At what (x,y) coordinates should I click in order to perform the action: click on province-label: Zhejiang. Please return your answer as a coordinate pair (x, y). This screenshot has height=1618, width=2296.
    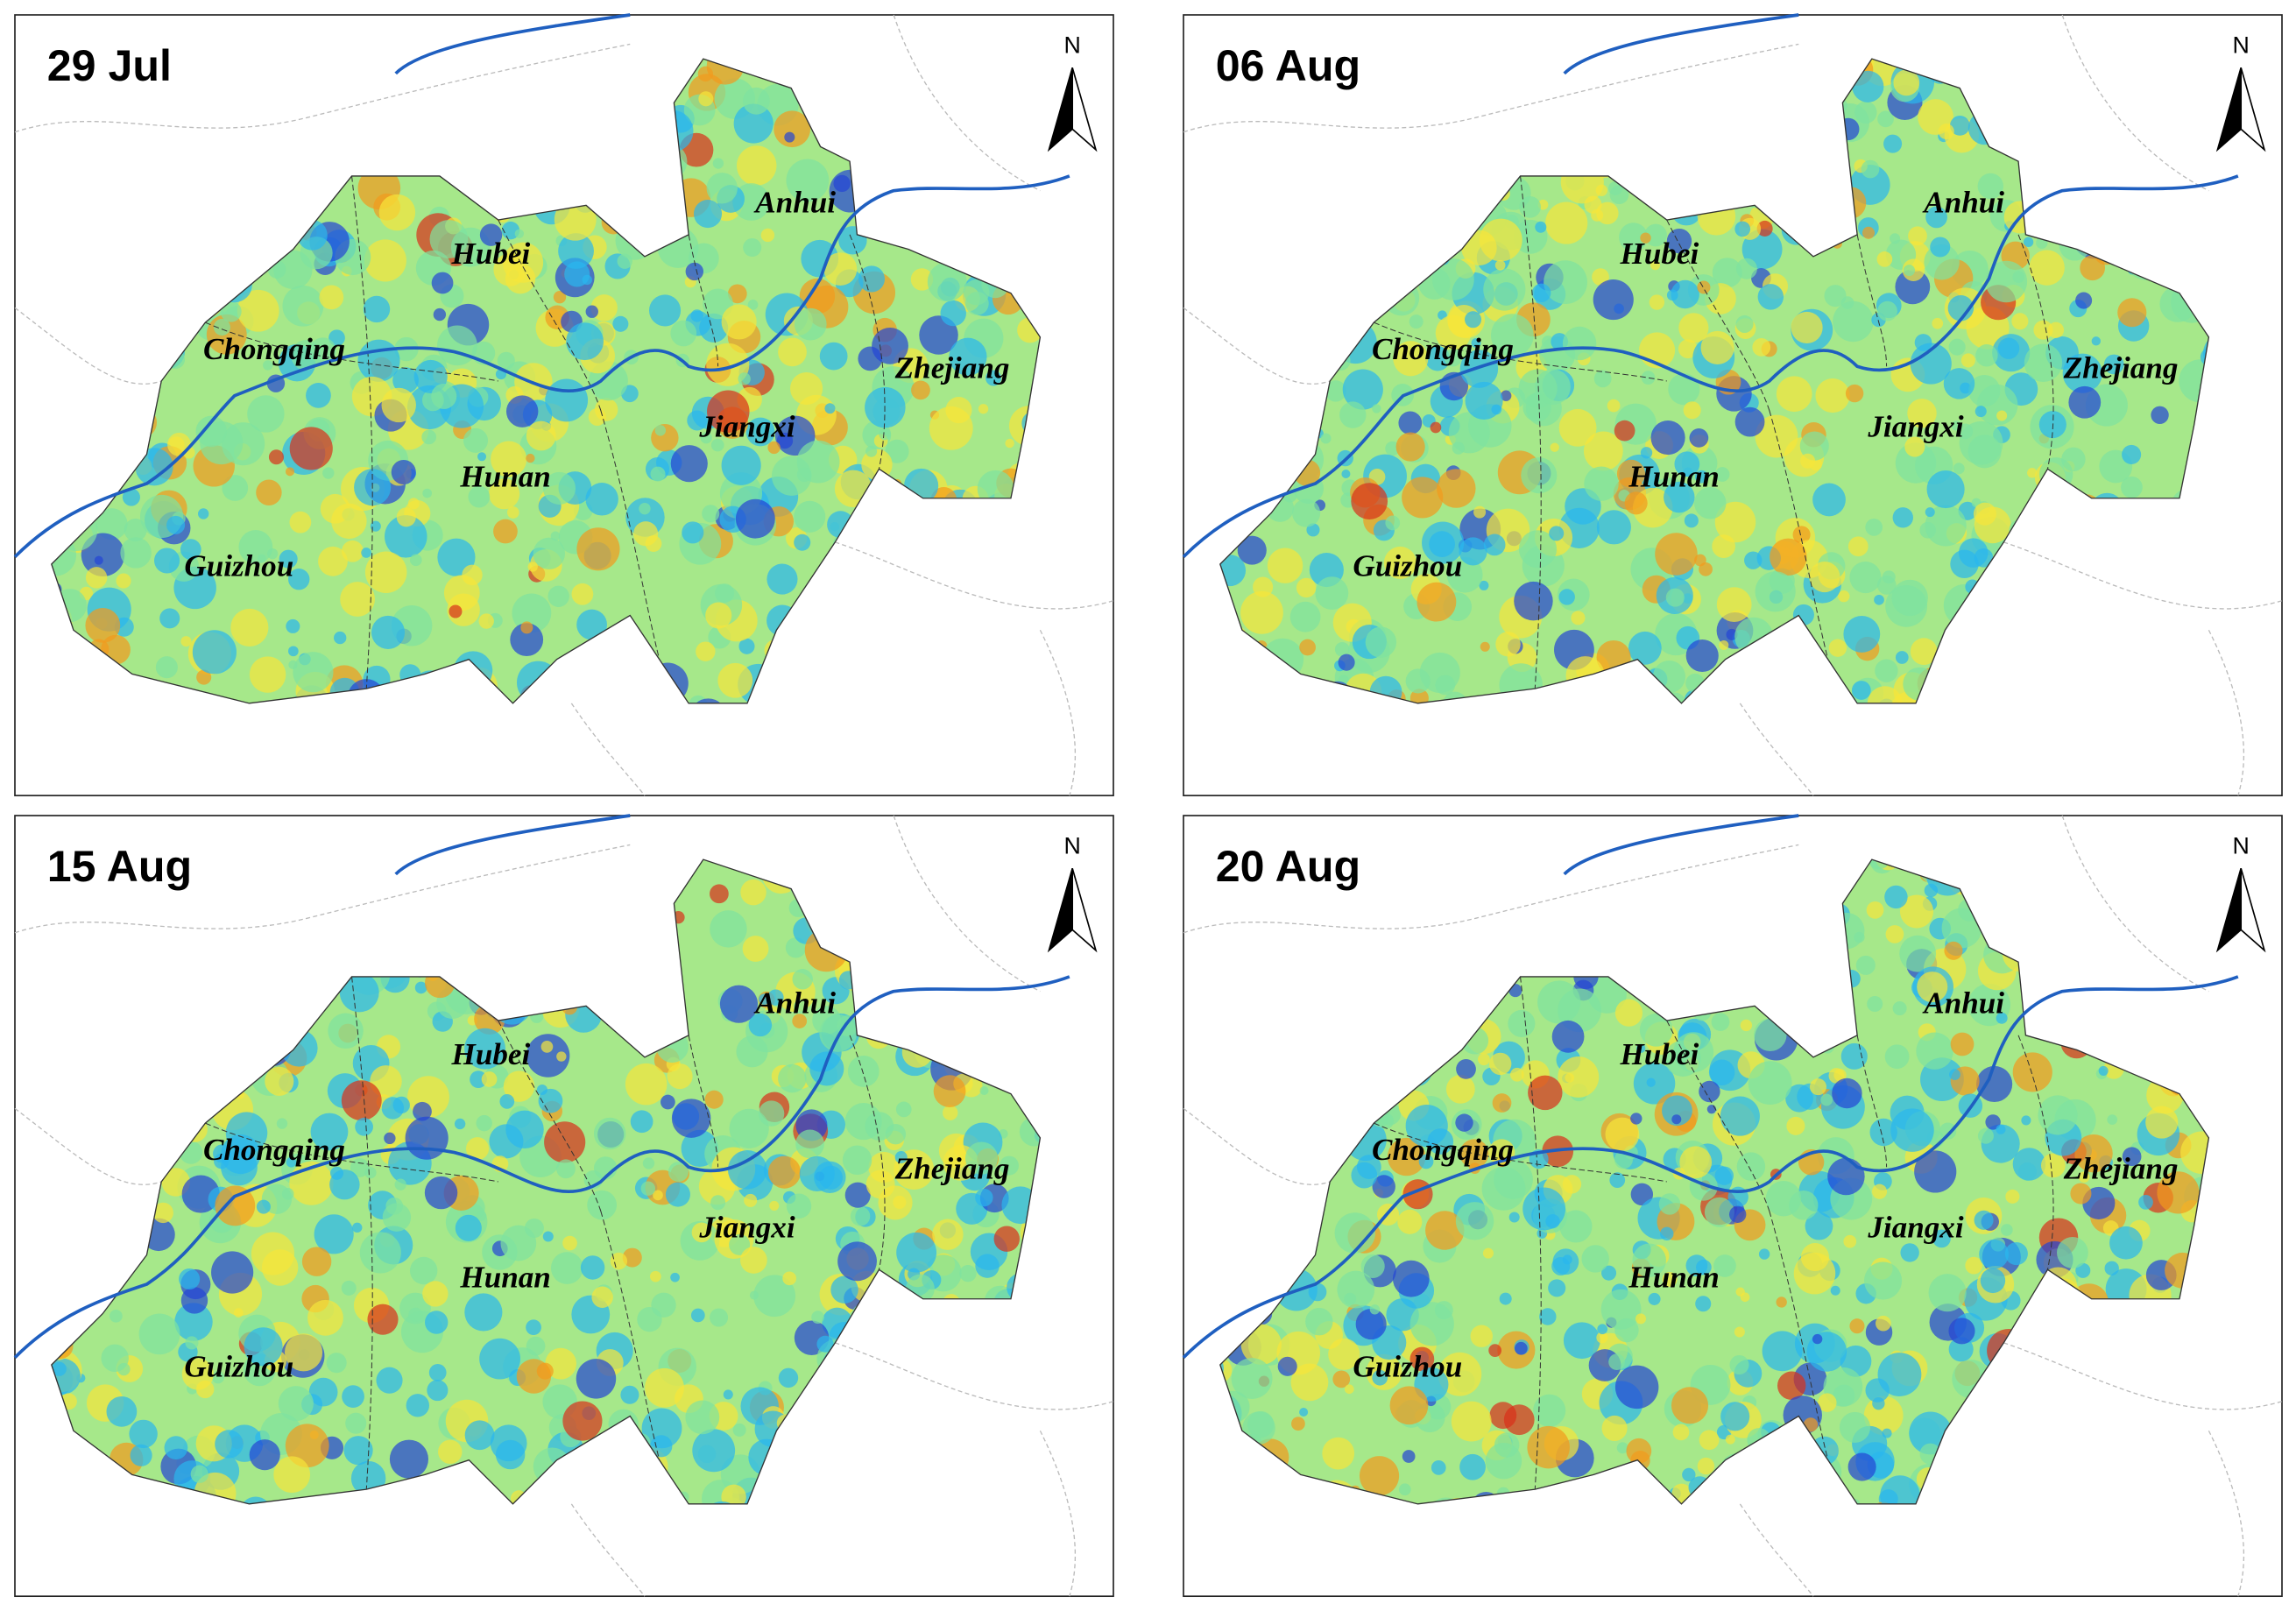
    Looking at the image, I should click on (2121, 1169).